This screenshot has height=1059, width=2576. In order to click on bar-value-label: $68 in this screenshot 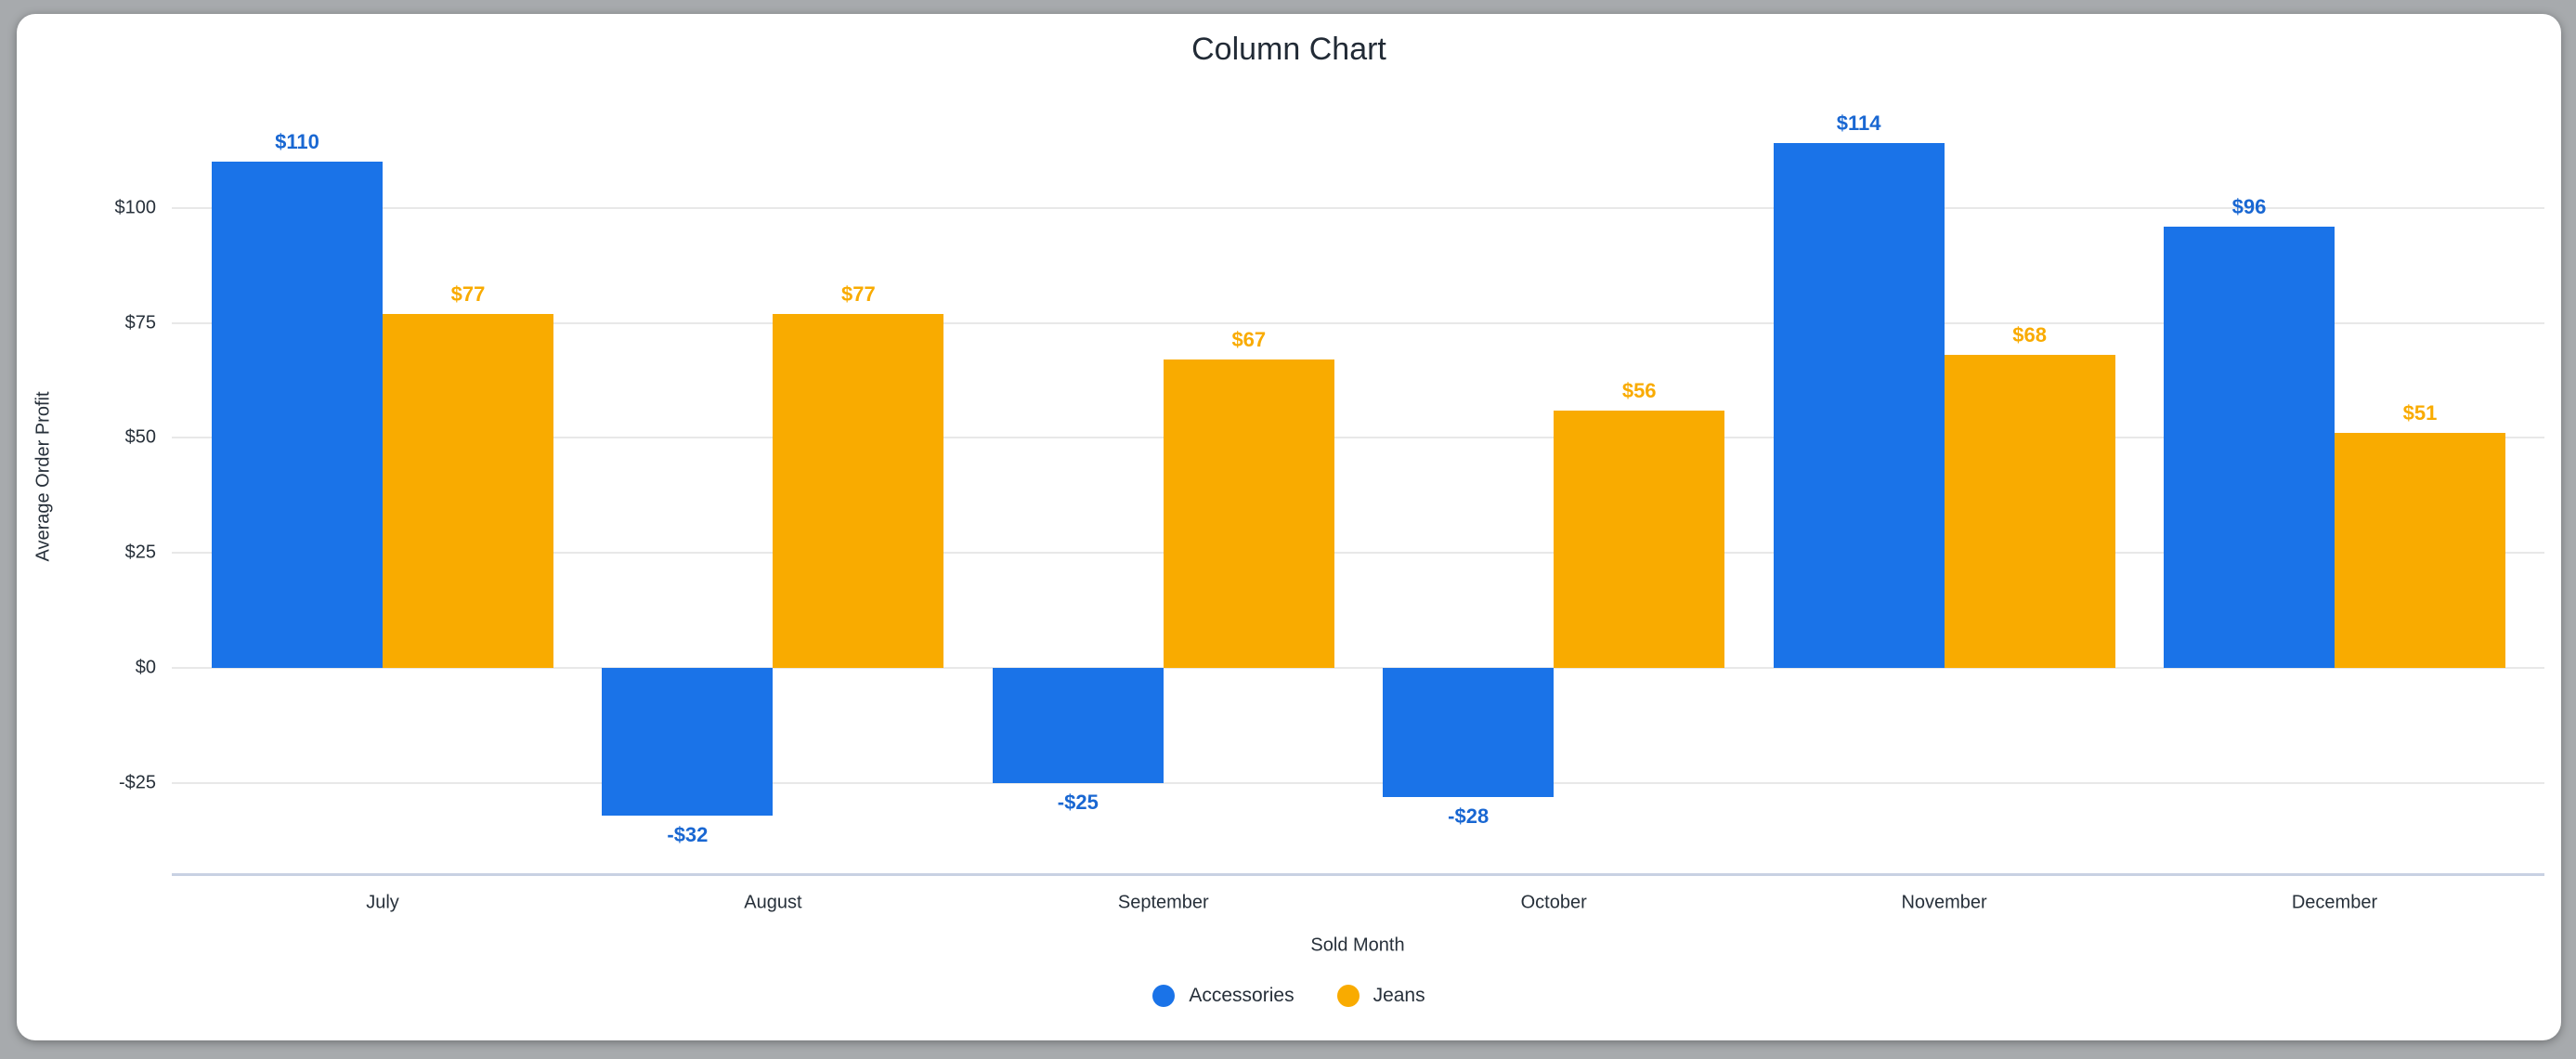, I will do `click(2029, 335)`.